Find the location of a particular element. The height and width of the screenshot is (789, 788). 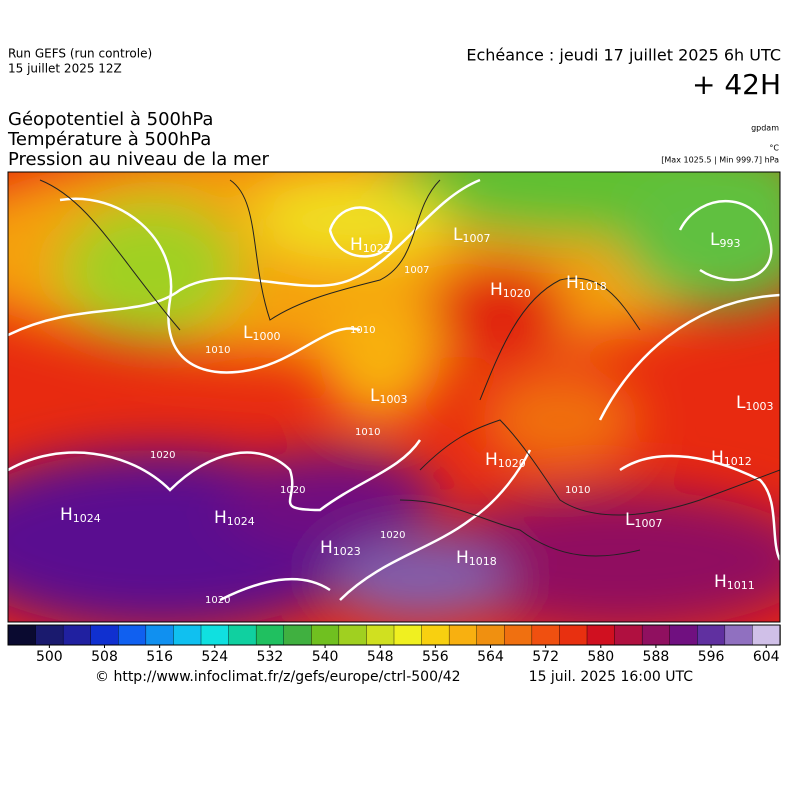

colorbar-tick-label: 572 is located at coordinates (545, 657).